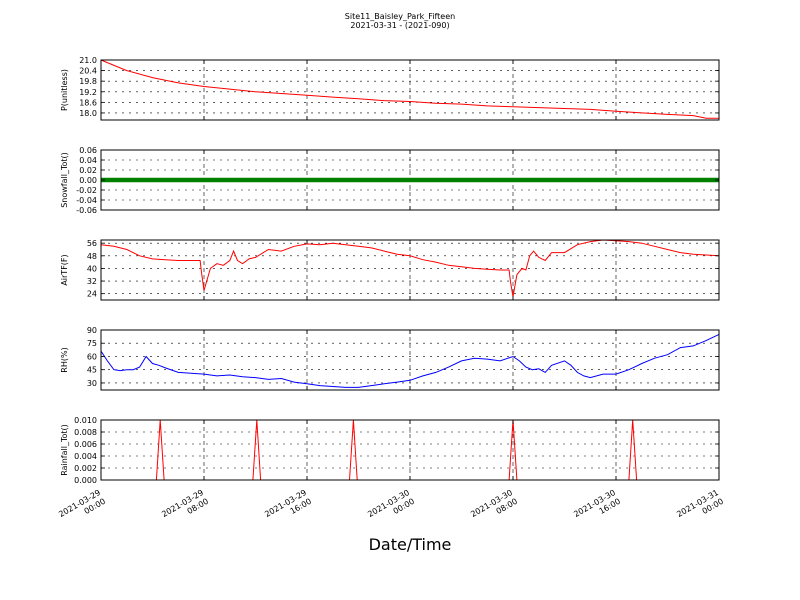 The image size is (800, 600). What do you see at coordinates (85, 444) in the screenshot?
I see `y-tick-label: 0.006` at bounding box center [85, 444].